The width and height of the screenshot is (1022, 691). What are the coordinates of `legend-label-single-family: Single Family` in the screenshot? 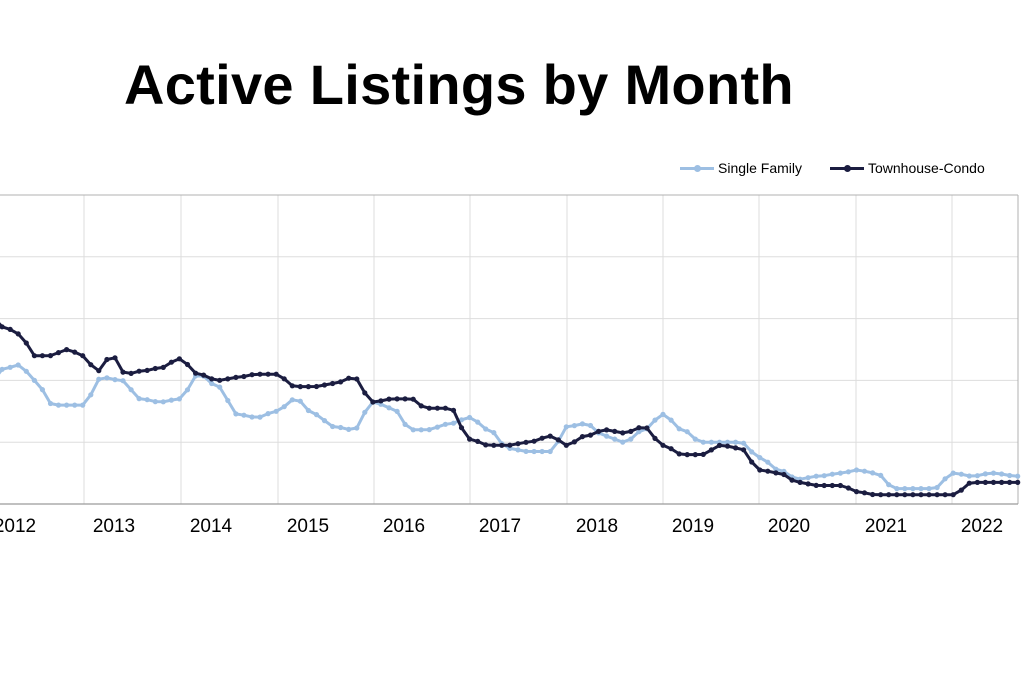 It's located at (760, 168).